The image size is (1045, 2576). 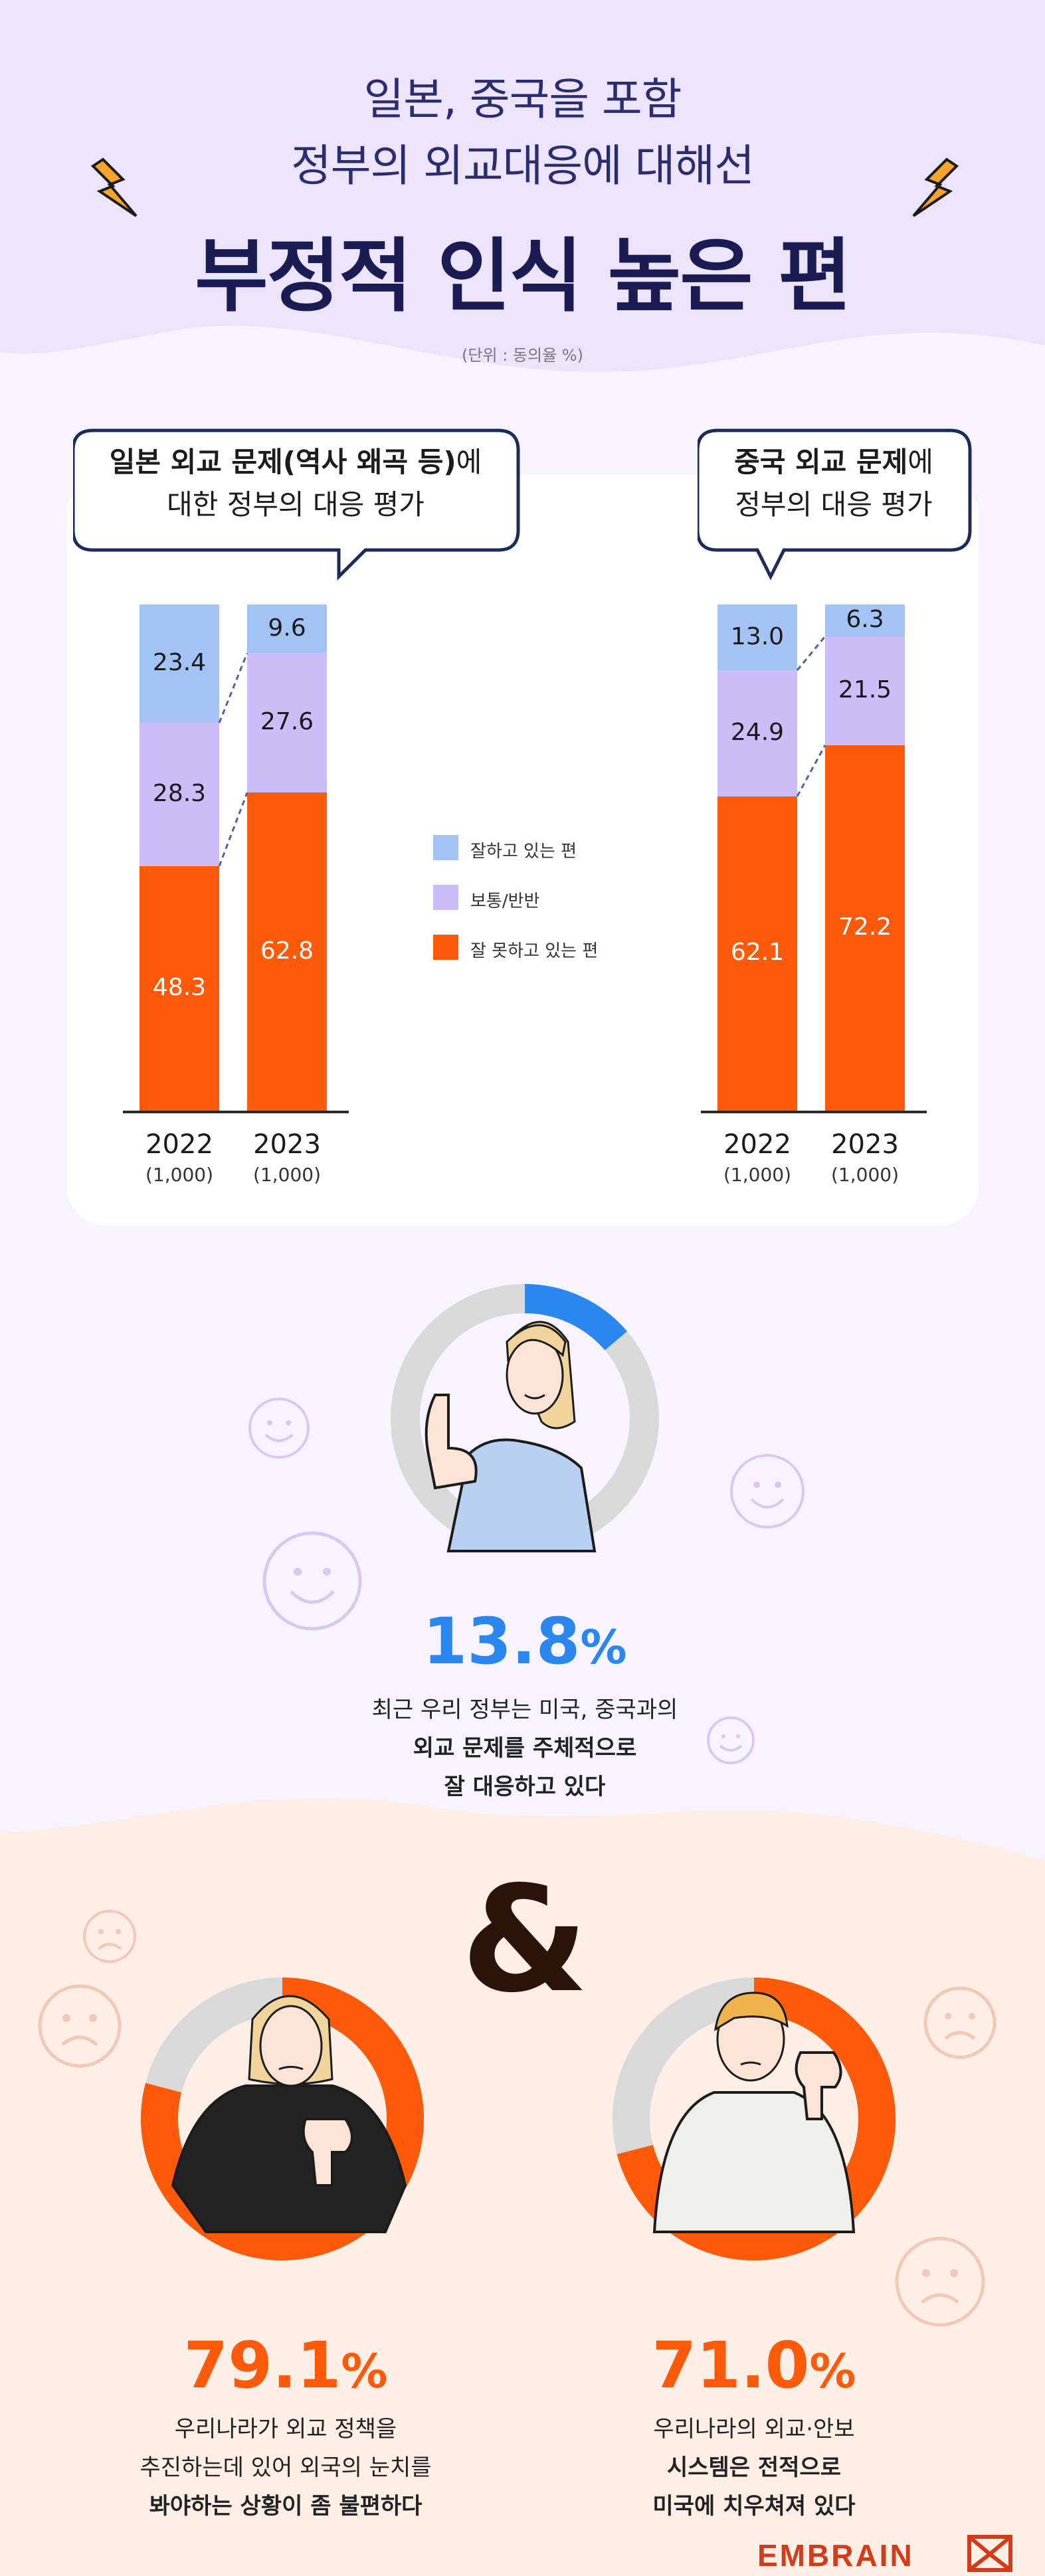 What do you see at coordinates (283, 462) in the screenshot?
I see `chart1-title-bold: 일본 외교 문제(역사 왜곡 등)` at bounding box center [283, 462].